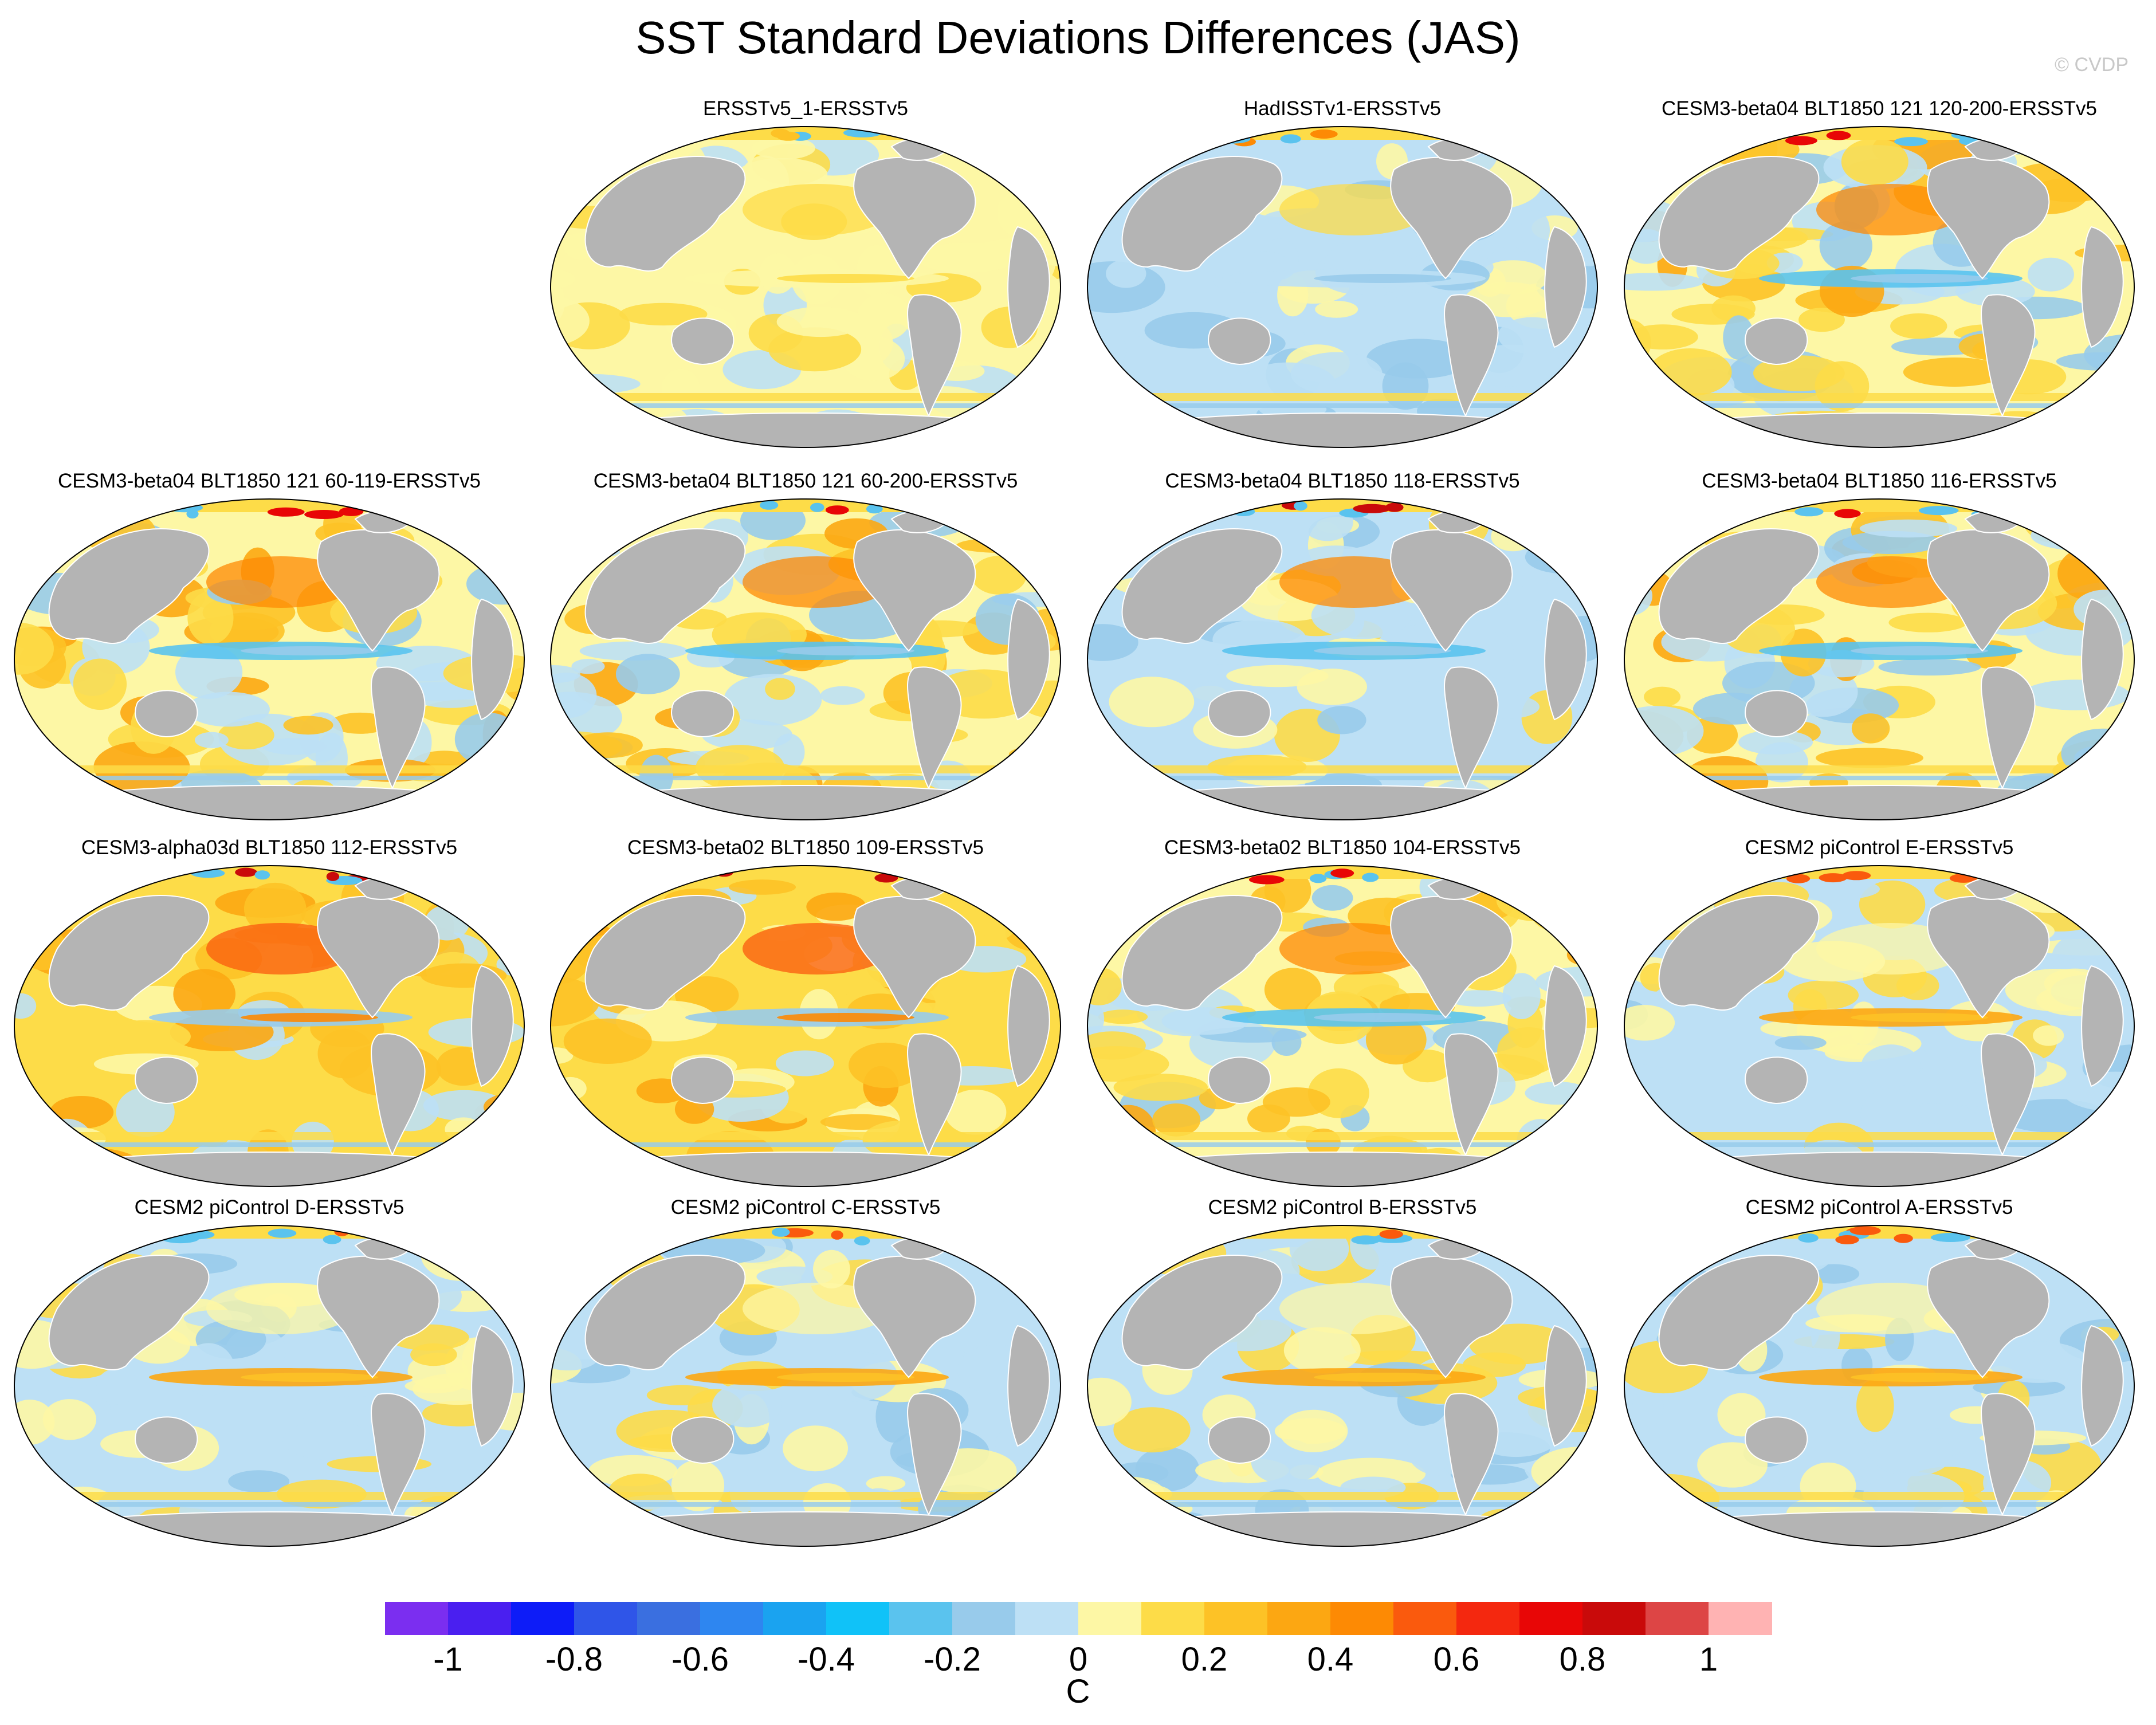 The height and width of the screenshot is (1725, 2156). Describe the element at coordinates (1342, 1207) in the screenshot. I see `panel-title: CESM2 piControl B-ERSSTv5` at that location.